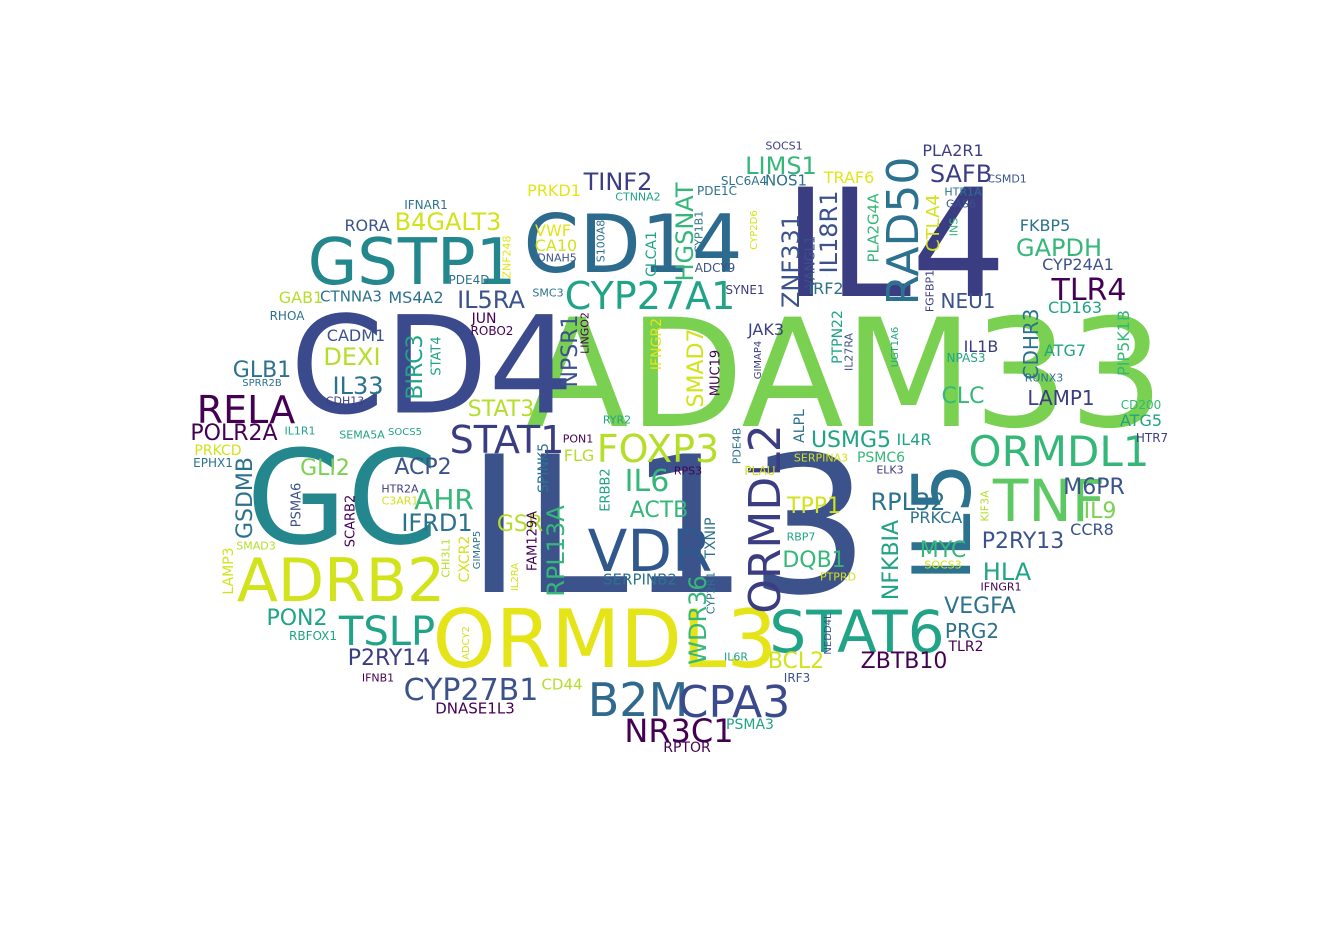 This screenshot has height=945, width=1334. What do you see at coordinates (1100, 511) in the screenshot?
I see `word-il9: IL9` at bounding box center [1100, 511].